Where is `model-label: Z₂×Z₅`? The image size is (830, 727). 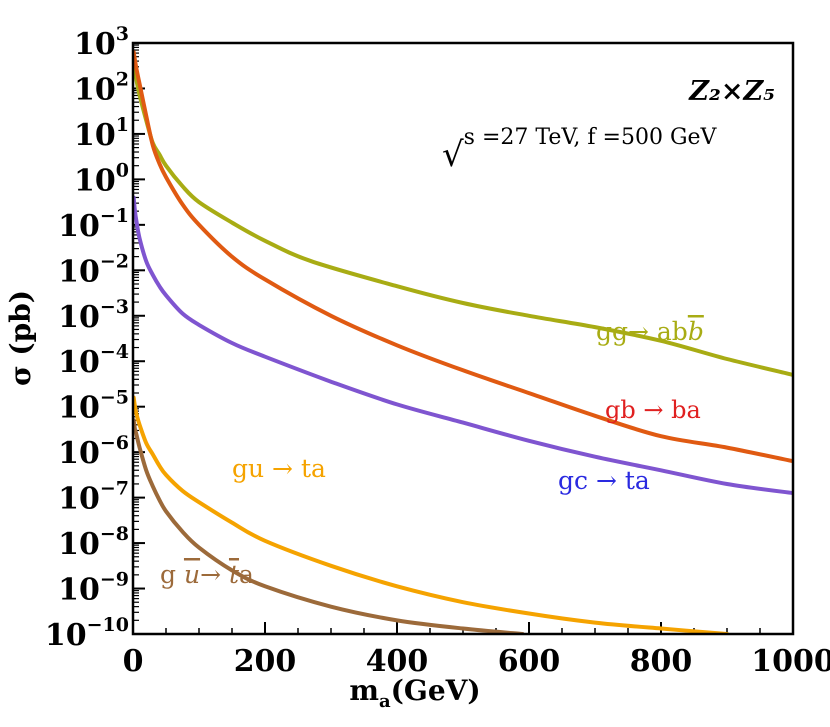
model-label: Z₂×Z₅ is located at coordinates (731, 91).